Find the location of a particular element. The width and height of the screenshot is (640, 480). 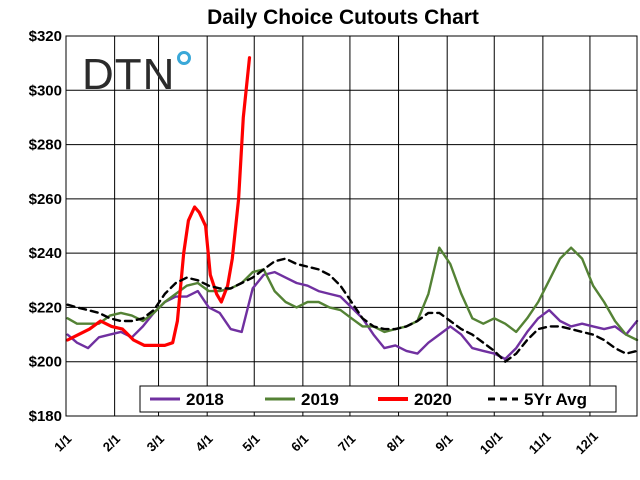

x-tick-label: 10/1 is located at coordinates (491, 443).